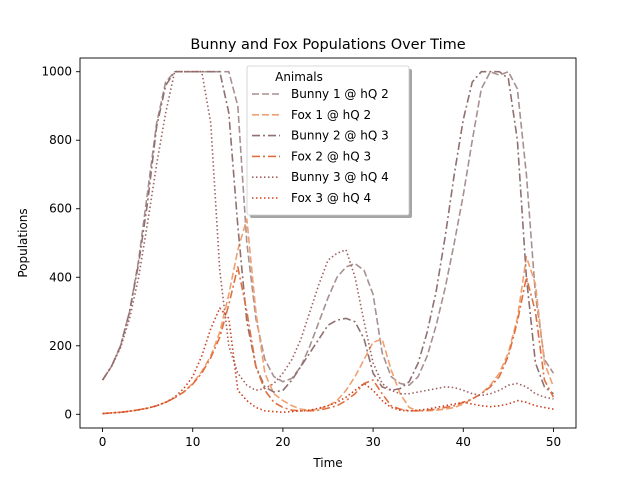 The width and height of the screenshot is (640, 480). What do you see at coordinates (327, 463) in the screenshot?
I see `x-axis-label: Time` at bounding box center [327, 463].